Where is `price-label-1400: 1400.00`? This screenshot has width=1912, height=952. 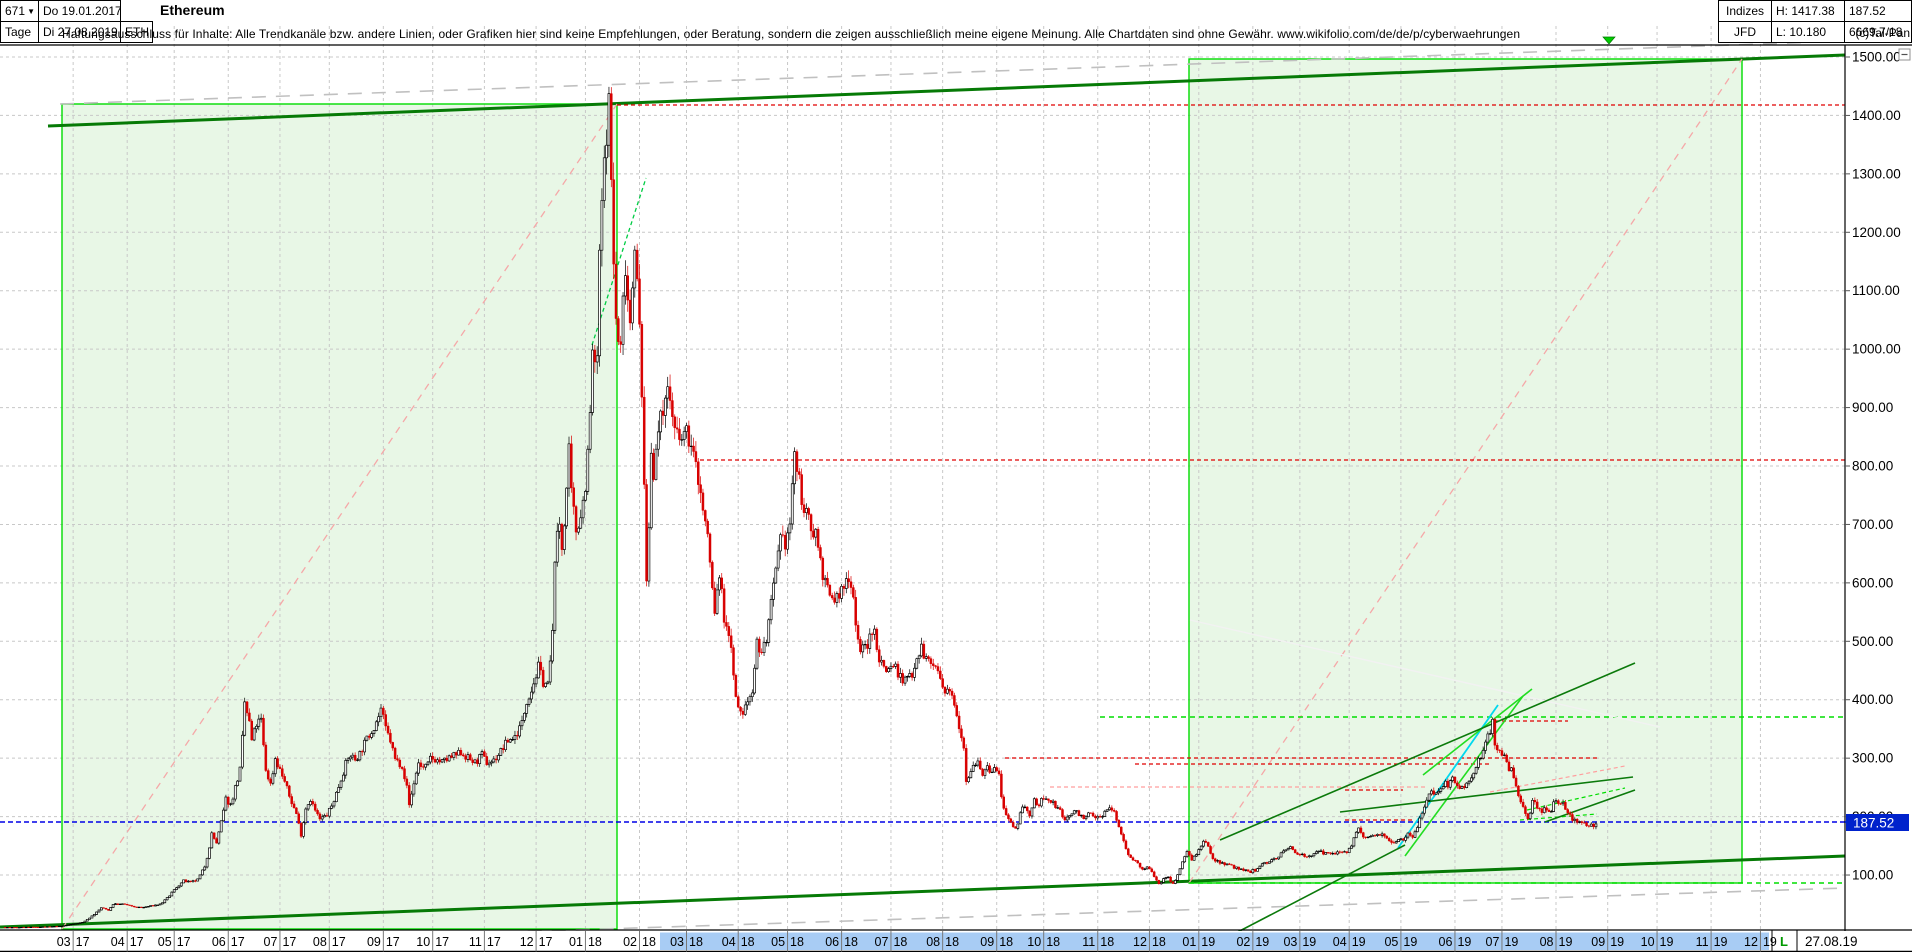
price-label-1400: 1400.00 is located at coordinates (1876, 115).